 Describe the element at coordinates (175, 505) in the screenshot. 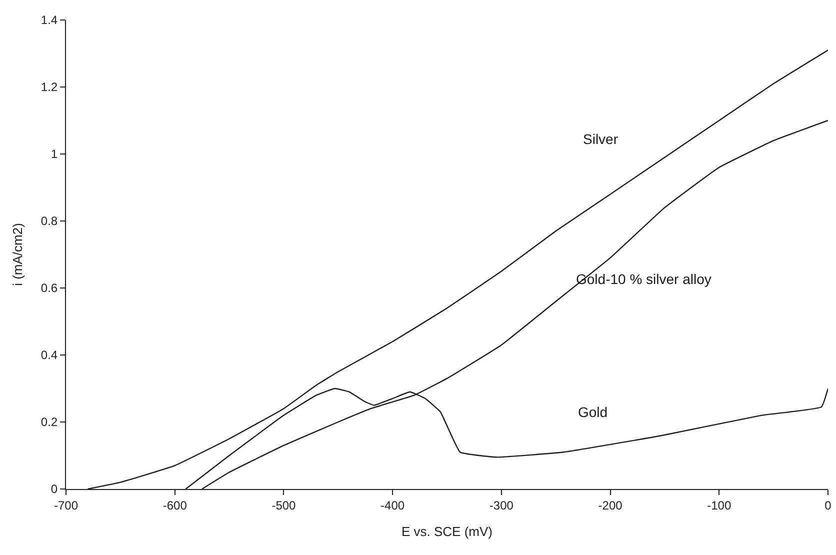

I see `x-tick-label: -600` at that location.